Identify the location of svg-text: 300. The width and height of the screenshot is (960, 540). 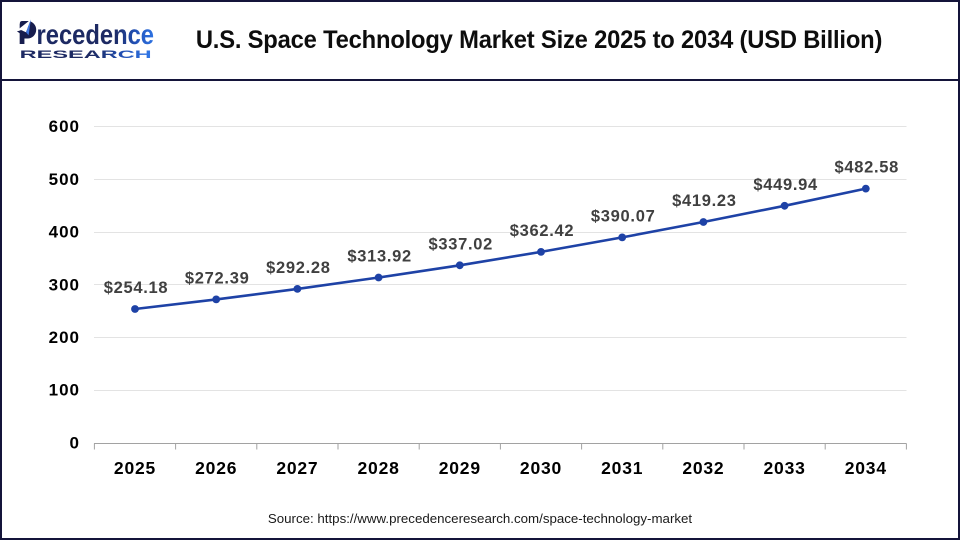
(64, 284).